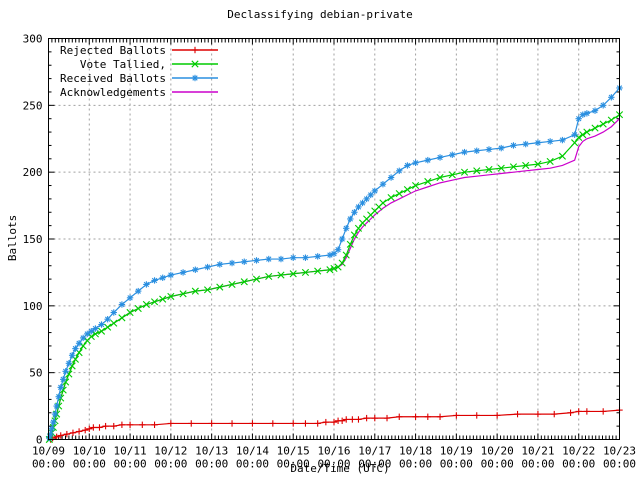 The image size is (640, 480). What do you see at coordinates (39, 440) in the screenshot?
I see `y-tick-label: 0` at bounding box center [39, 440].